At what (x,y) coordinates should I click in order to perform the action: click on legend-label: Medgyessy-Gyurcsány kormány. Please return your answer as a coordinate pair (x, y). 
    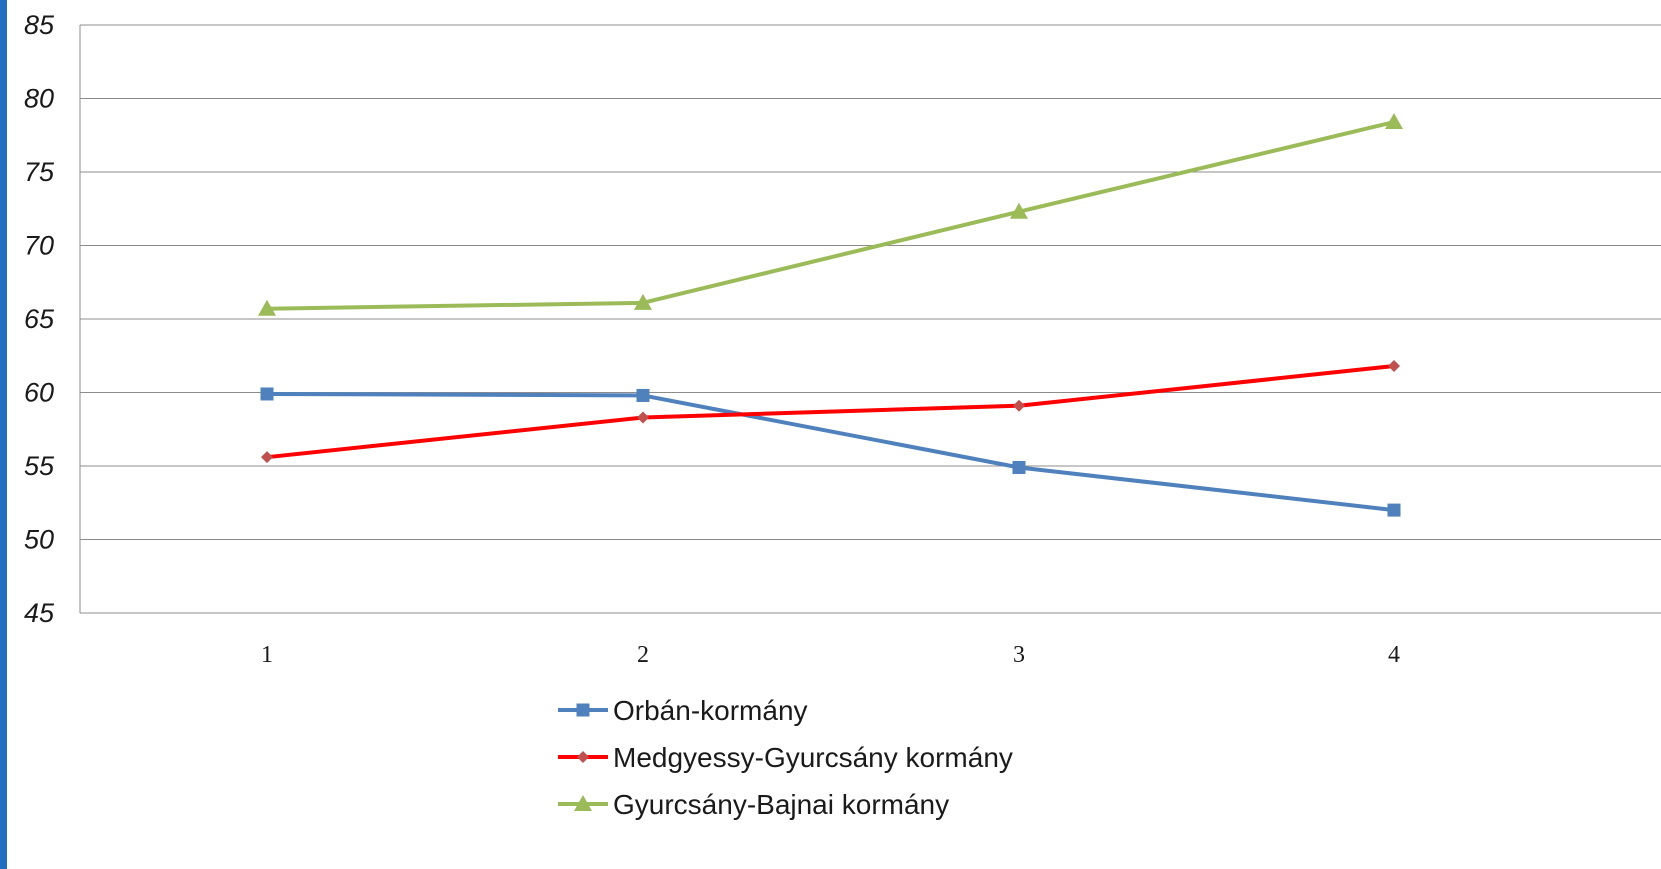
    Looking at the image, I should click on (813, 757).